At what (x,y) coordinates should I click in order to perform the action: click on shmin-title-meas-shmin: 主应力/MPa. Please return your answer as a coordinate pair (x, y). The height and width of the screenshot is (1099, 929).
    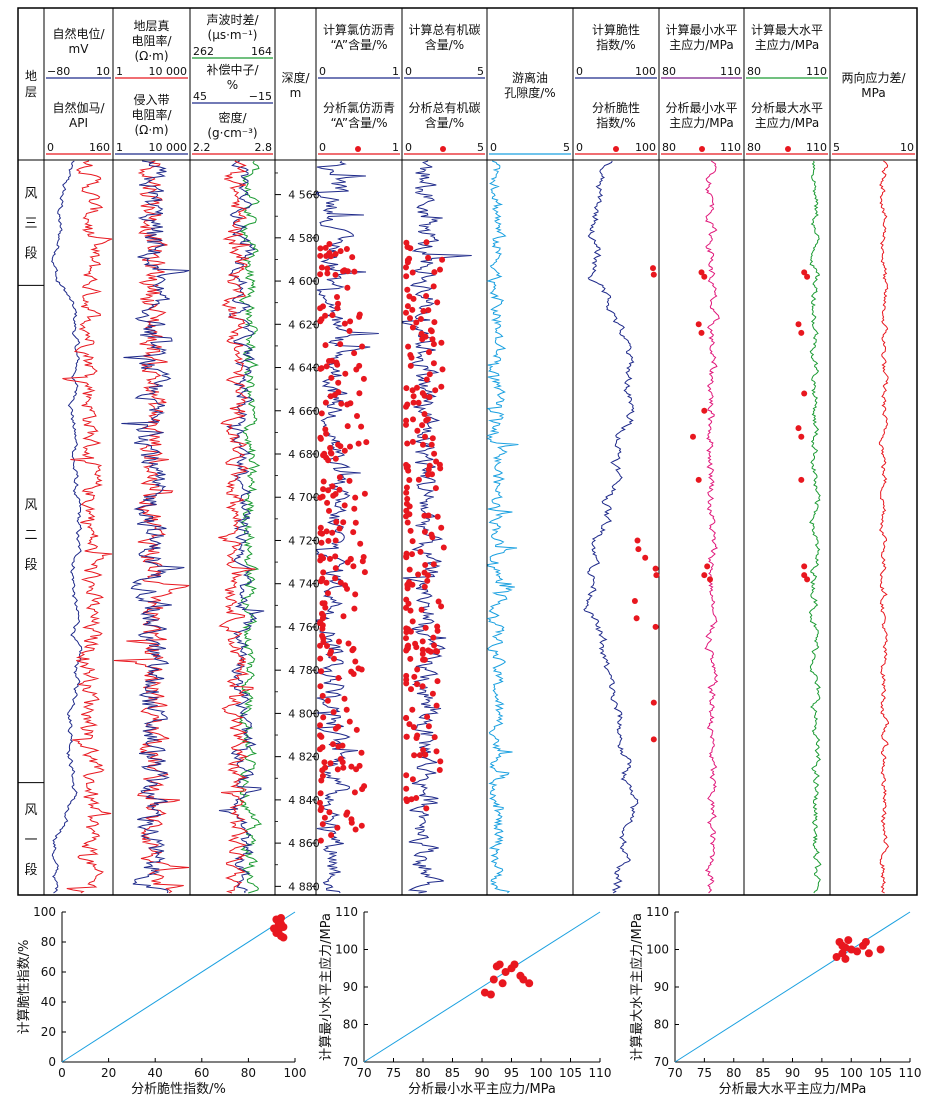
    Looking at the image, I should click on (701, 122).